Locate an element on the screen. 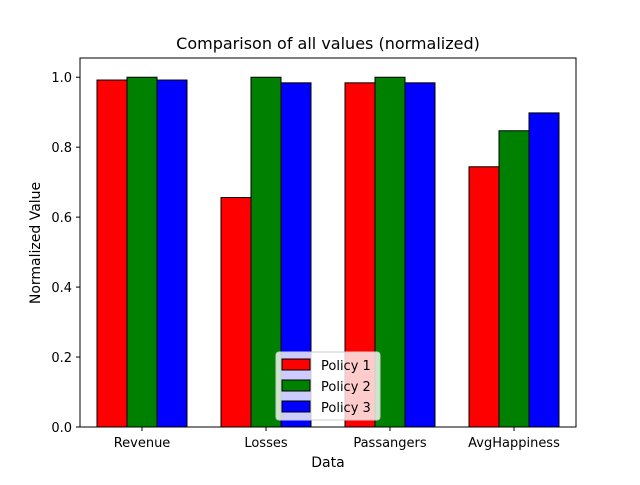 The height and width of the screenshot is (485, 640). y-tick-label: 0.6 is located at coordinates (61, 218).